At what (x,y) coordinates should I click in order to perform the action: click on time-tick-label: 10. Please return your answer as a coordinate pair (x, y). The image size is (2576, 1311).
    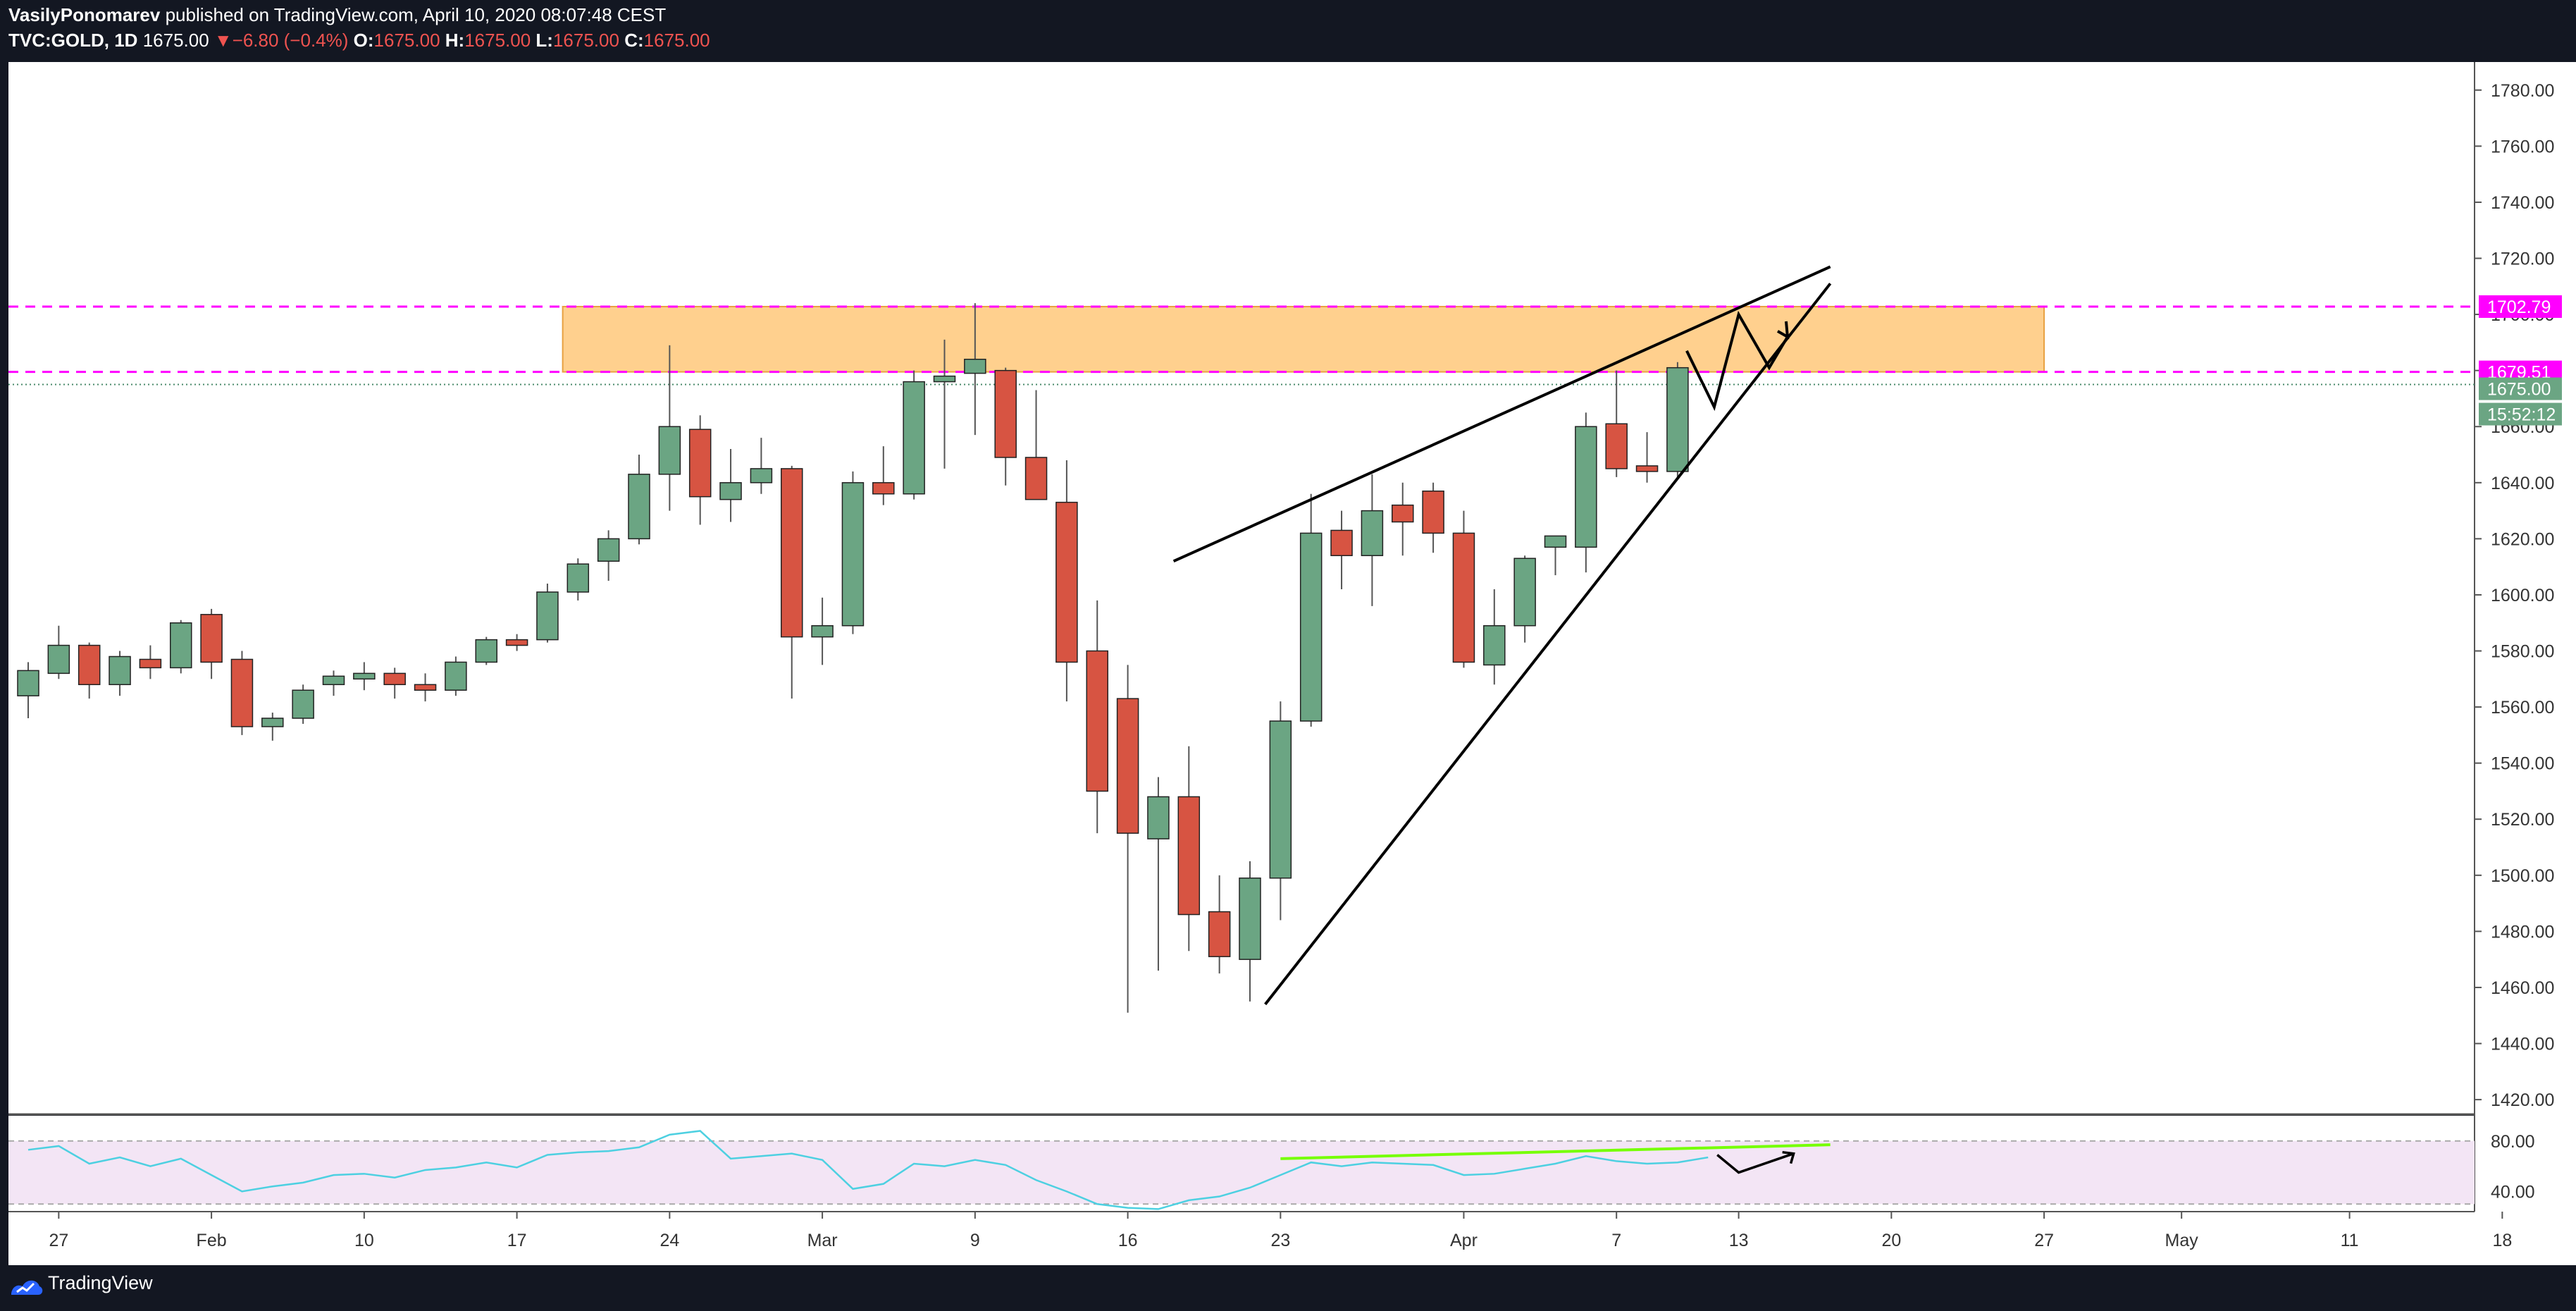
    Looking at the image, I should click on (364, 1241).